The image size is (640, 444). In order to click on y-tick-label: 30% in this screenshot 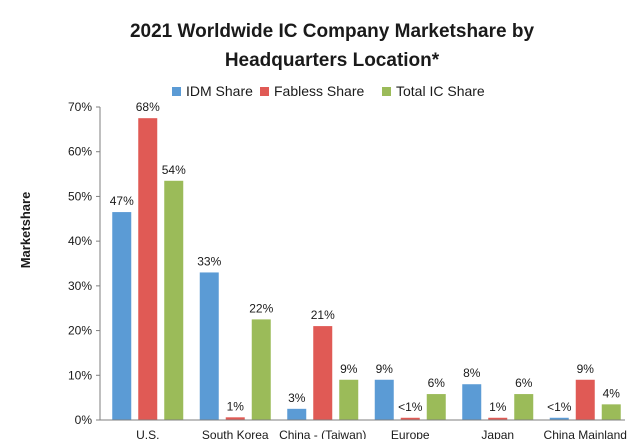, I will do `click(80, 286)`.